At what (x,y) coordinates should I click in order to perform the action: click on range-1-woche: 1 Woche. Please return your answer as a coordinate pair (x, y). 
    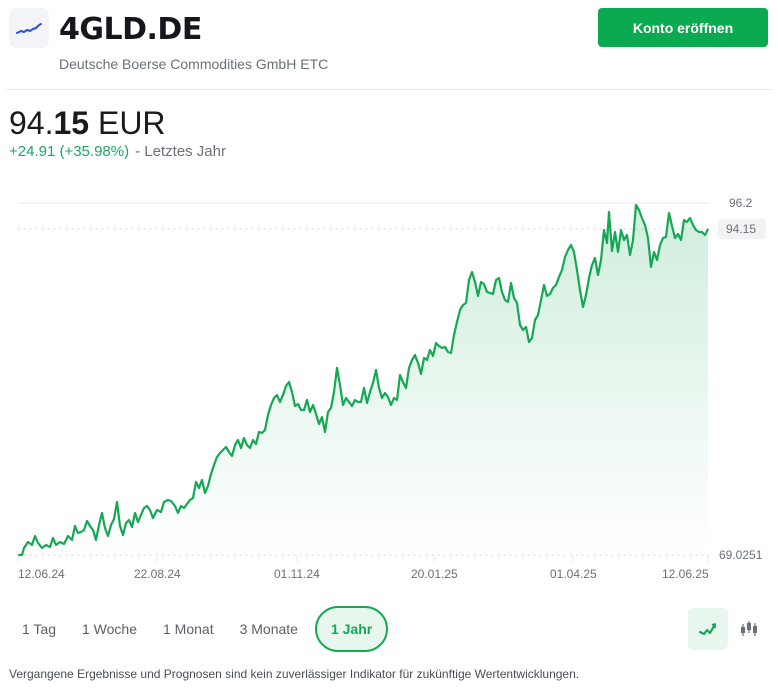
    Looking at the image, I should click on (109, 629).